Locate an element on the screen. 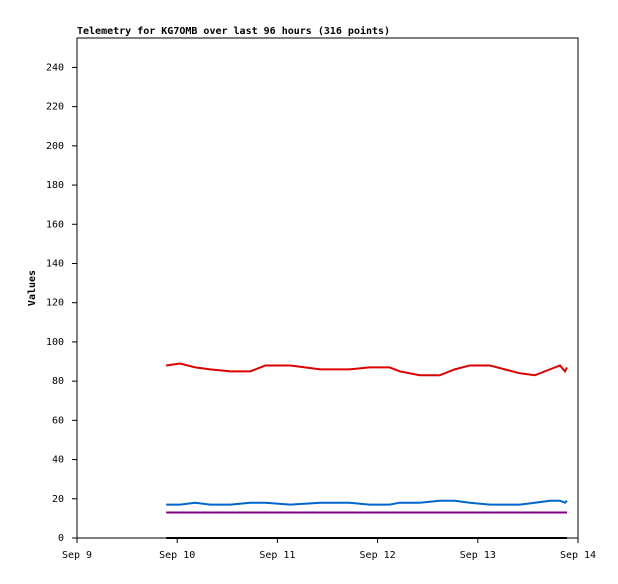  y-tick-label: 100 is located at coordinates (55, 342).